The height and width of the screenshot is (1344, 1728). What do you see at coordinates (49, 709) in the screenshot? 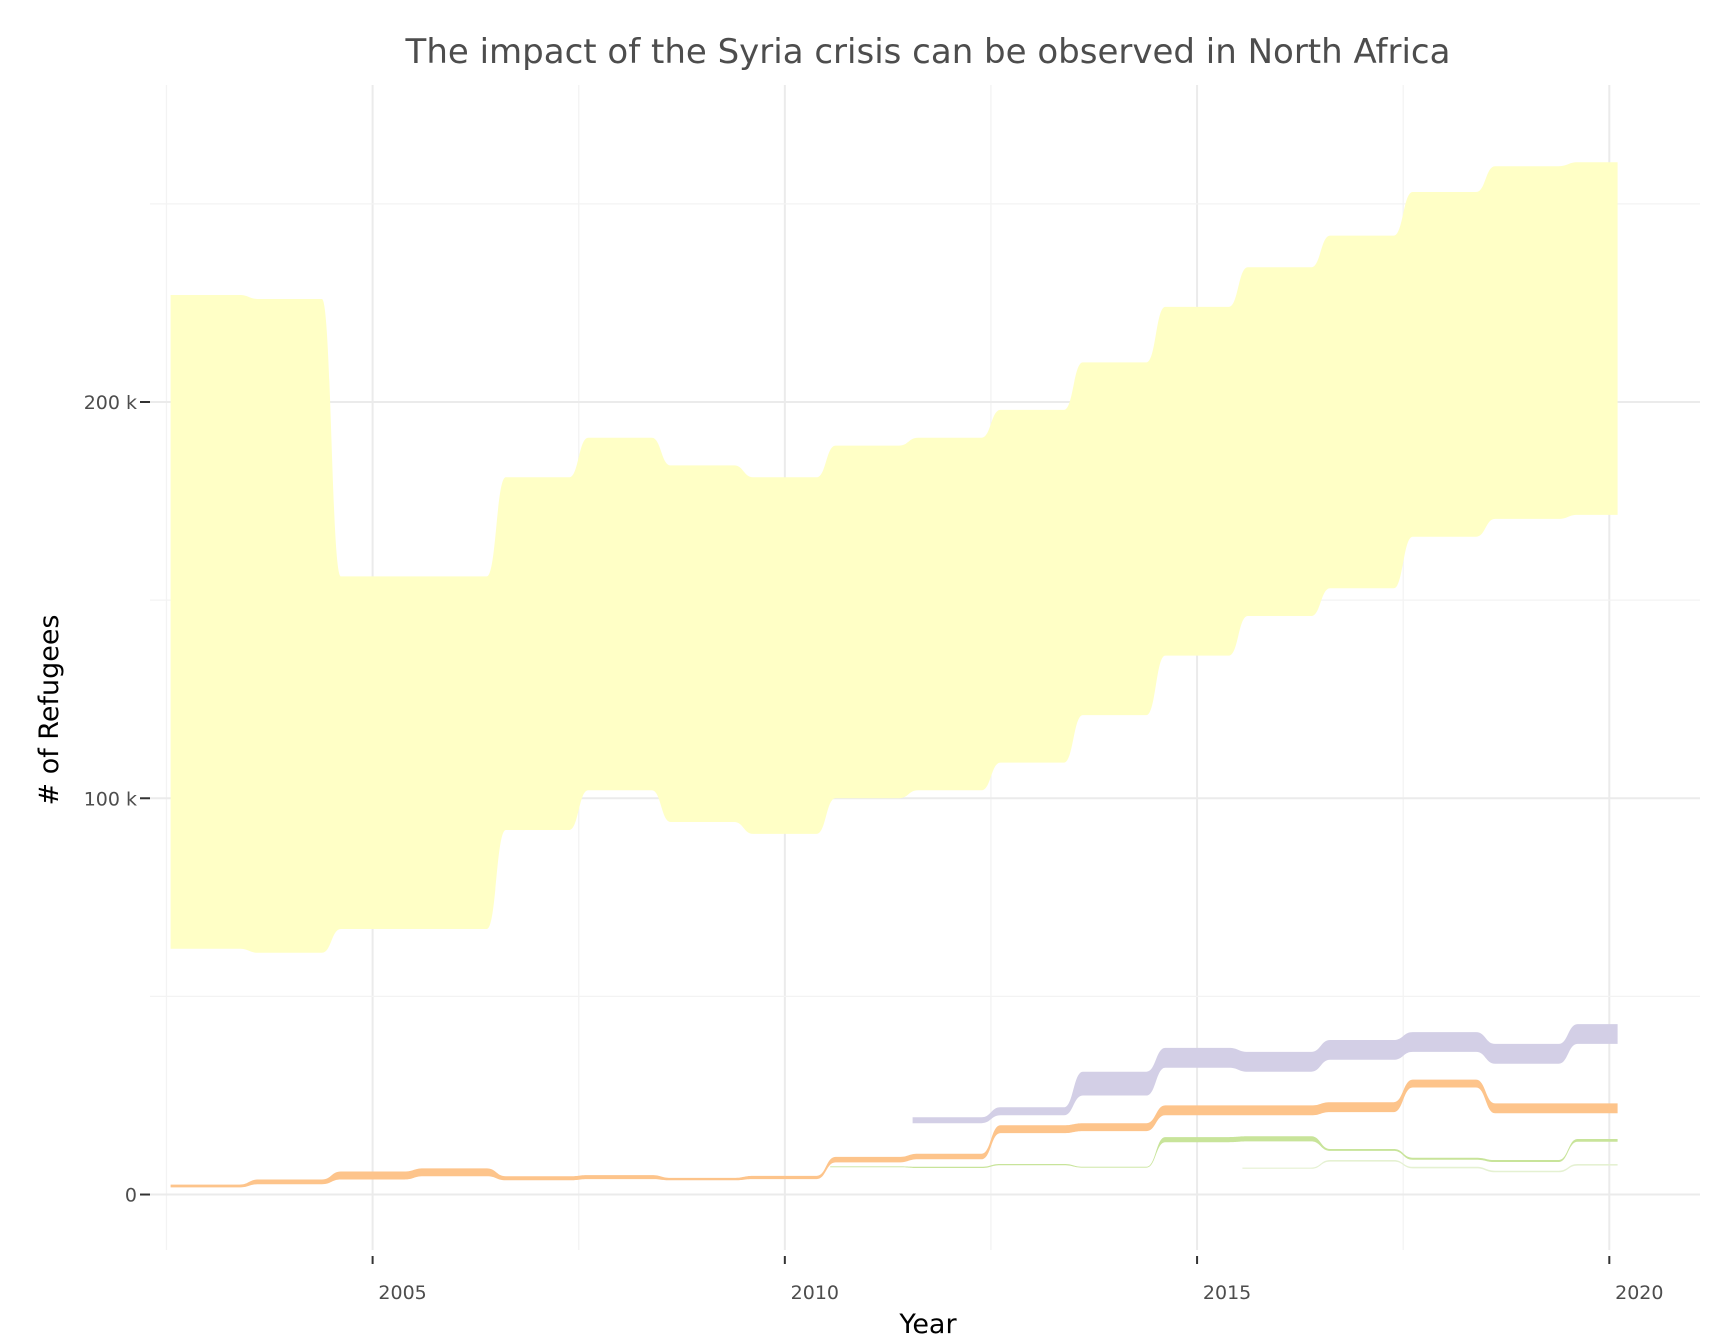
I see `y-axis-label: # of Refugees` at bounding box center [49, 709].